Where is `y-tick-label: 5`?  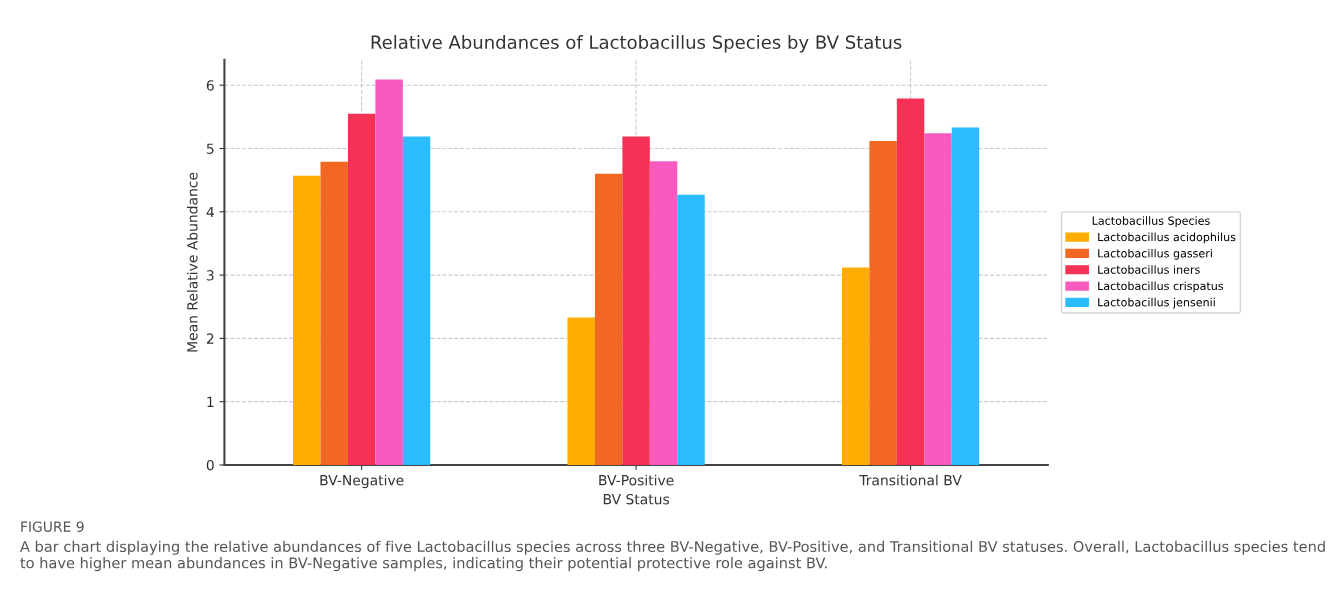 y-tick-label: 5 is located at coordinates (210, 148).